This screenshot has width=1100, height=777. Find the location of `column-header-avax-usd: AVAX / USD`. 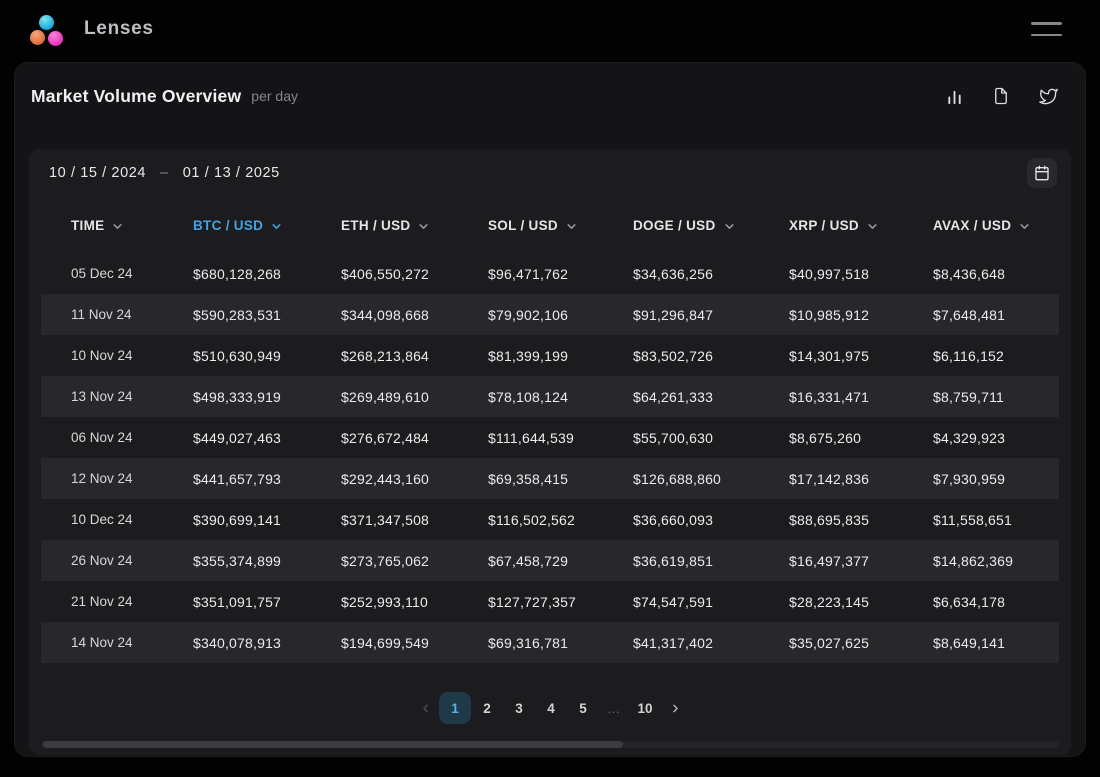

column-header-avax-usd: AVAX / USD is located at coordinates (996, 225).